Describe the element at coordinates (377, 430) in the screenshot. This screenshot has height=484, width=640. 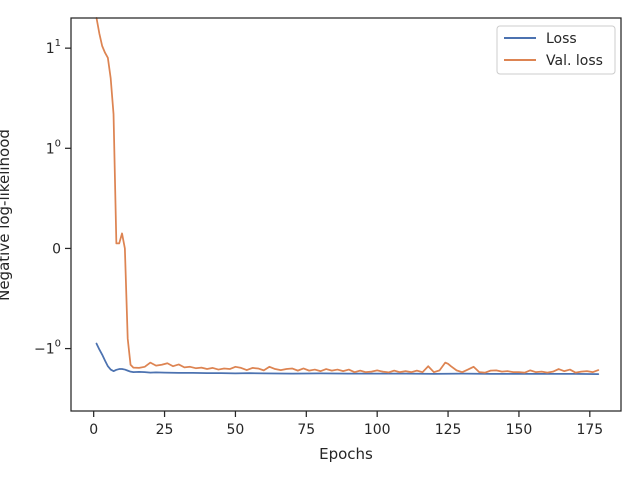
I see `x-tick-label: 100` at that location.